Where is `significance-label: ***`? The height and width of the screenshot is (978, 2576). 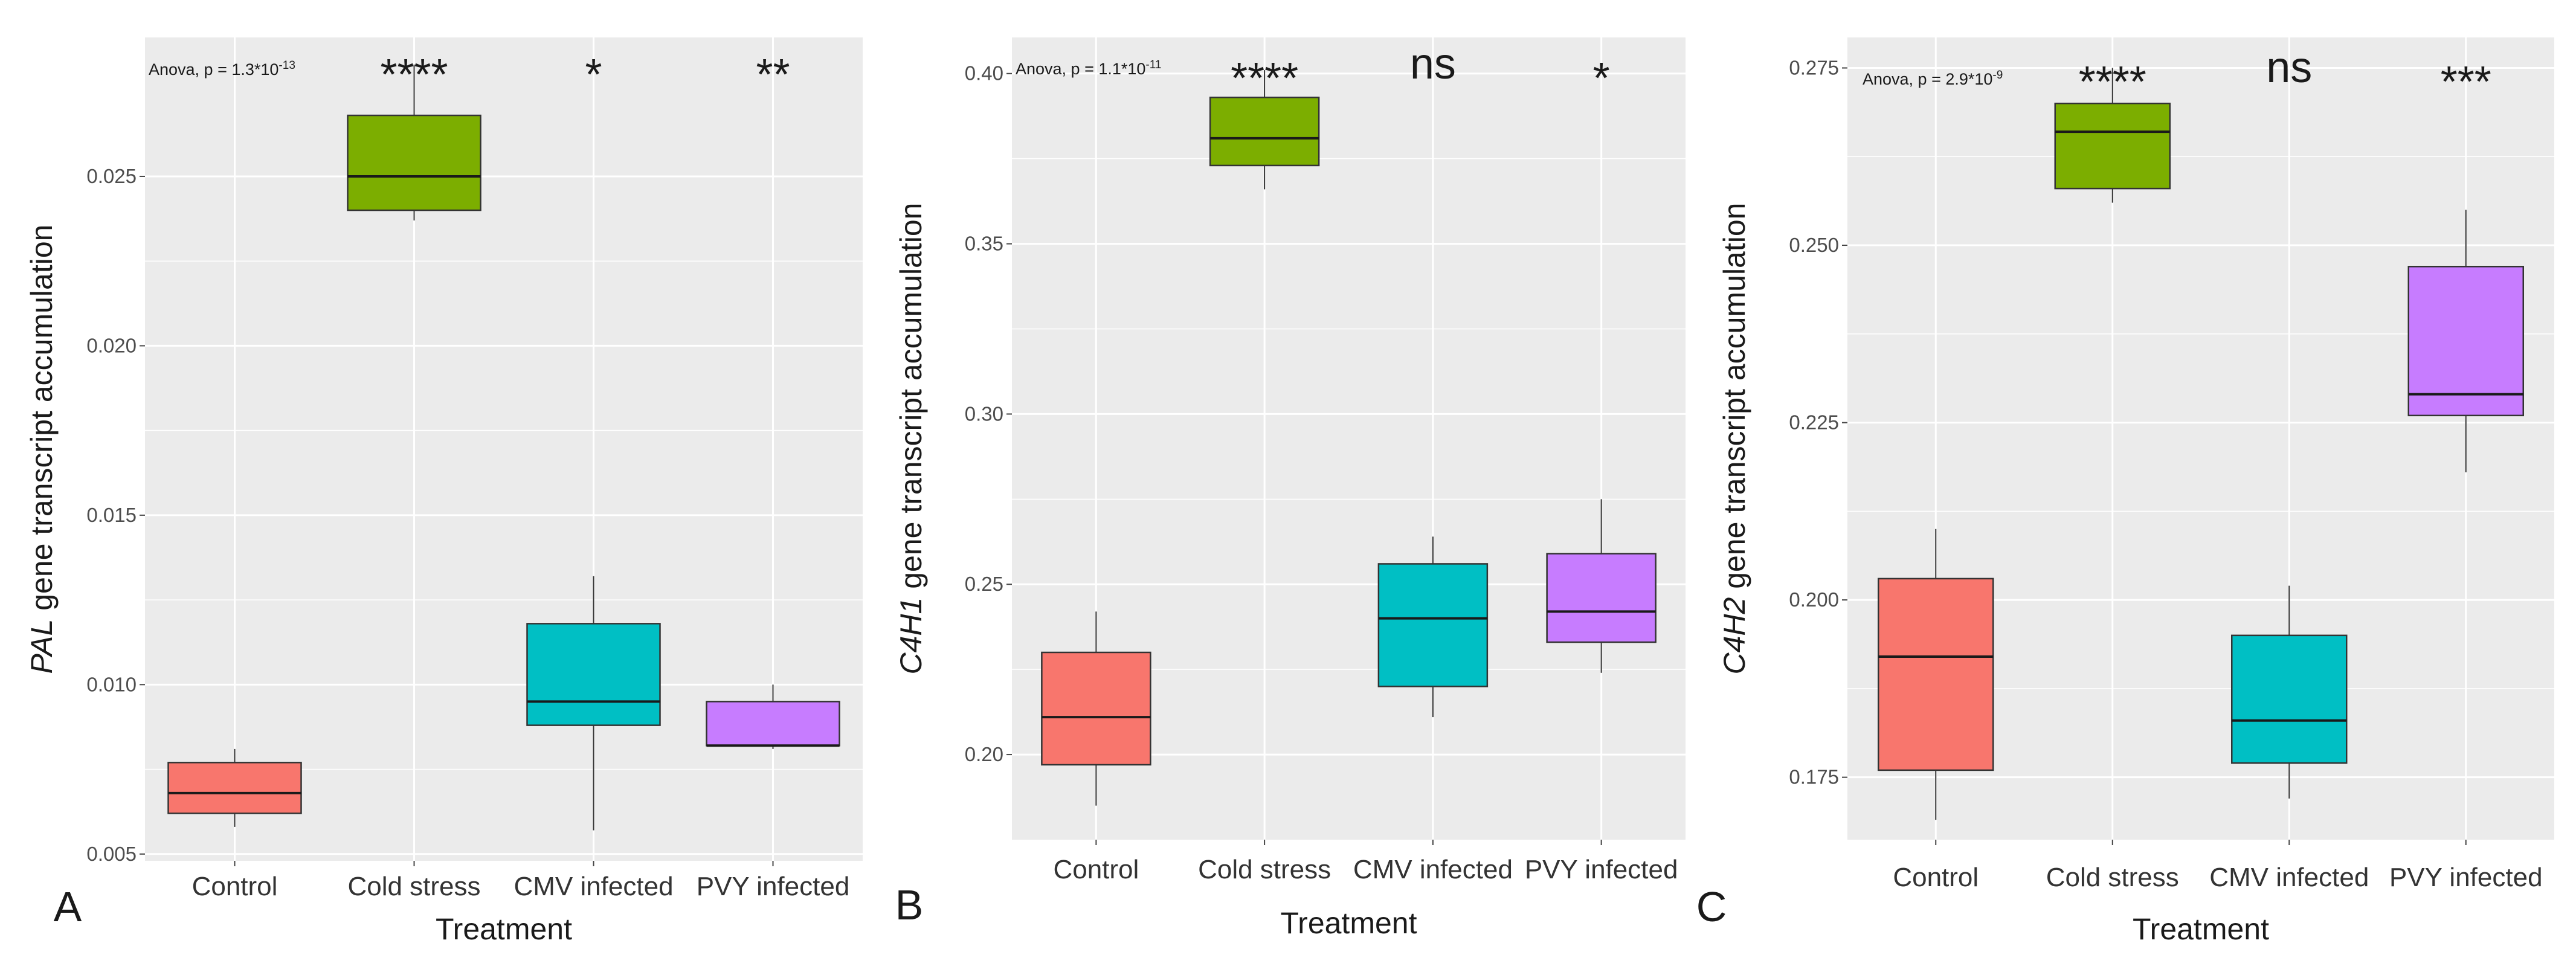
significance-label: *** is located at coordinates (2466, 82).